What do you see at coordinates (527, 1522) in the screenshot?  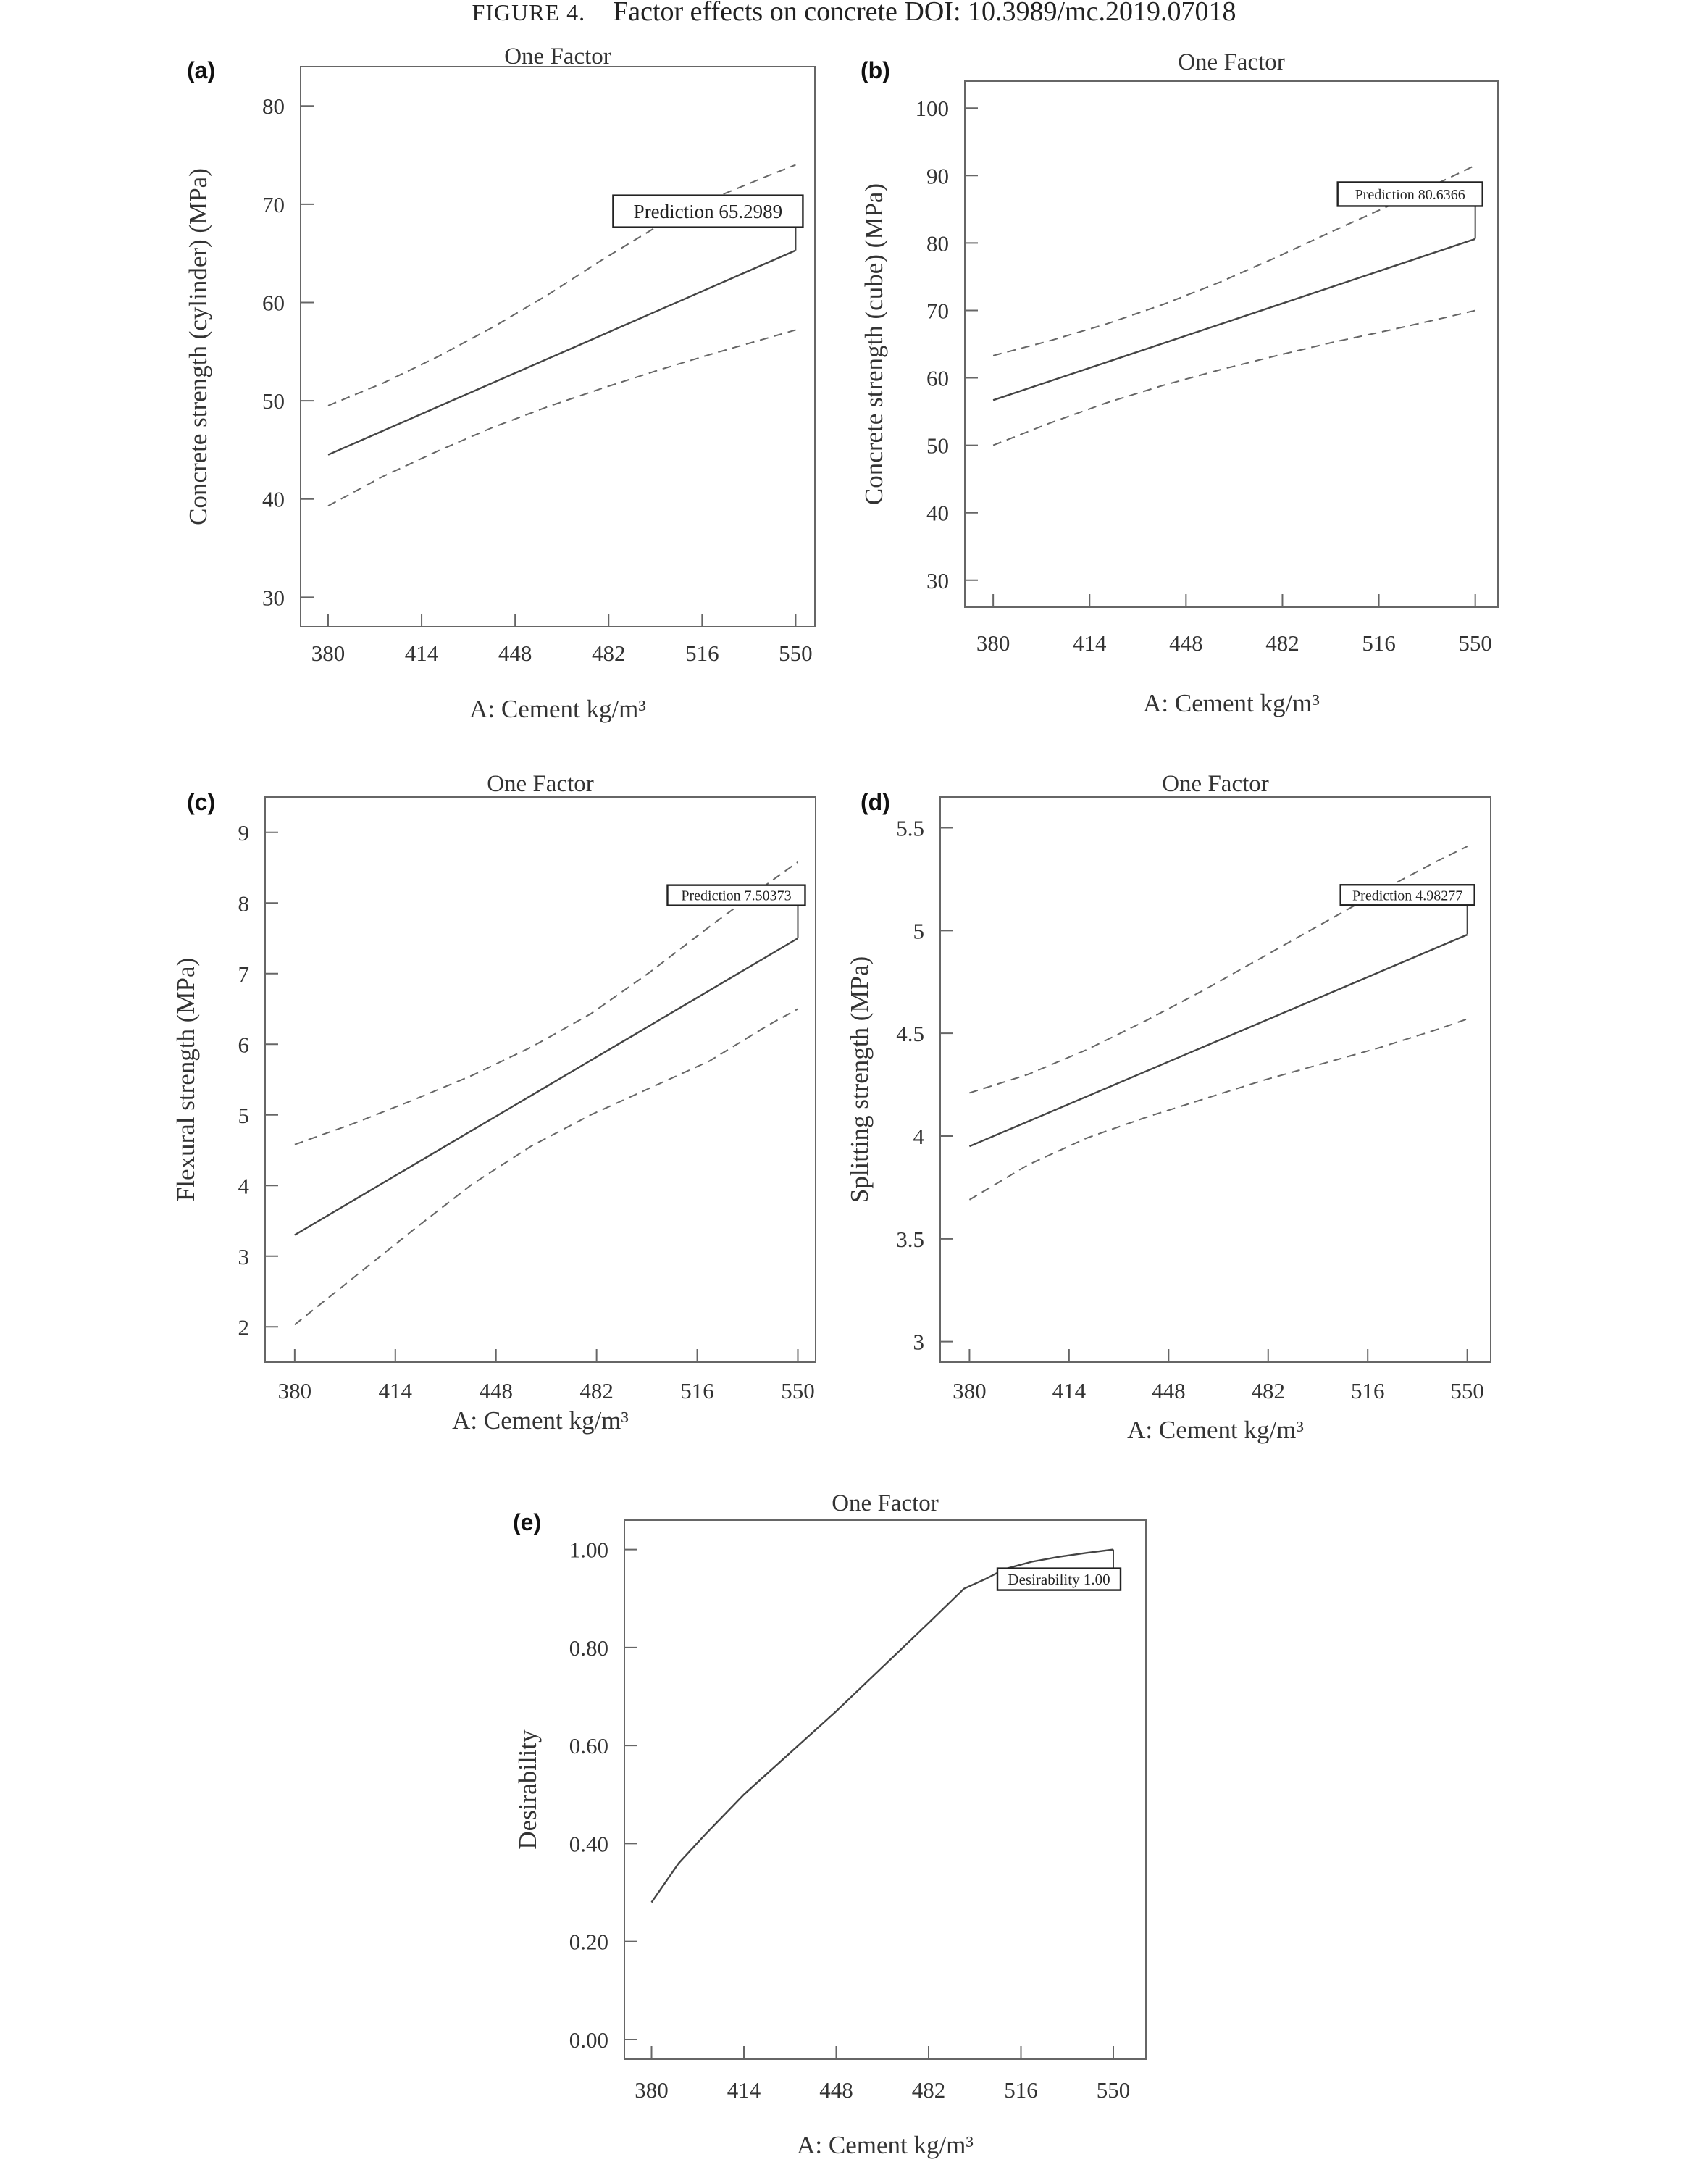 I see `panel-letter-e: (e)` at bounding box center [527, 1522].